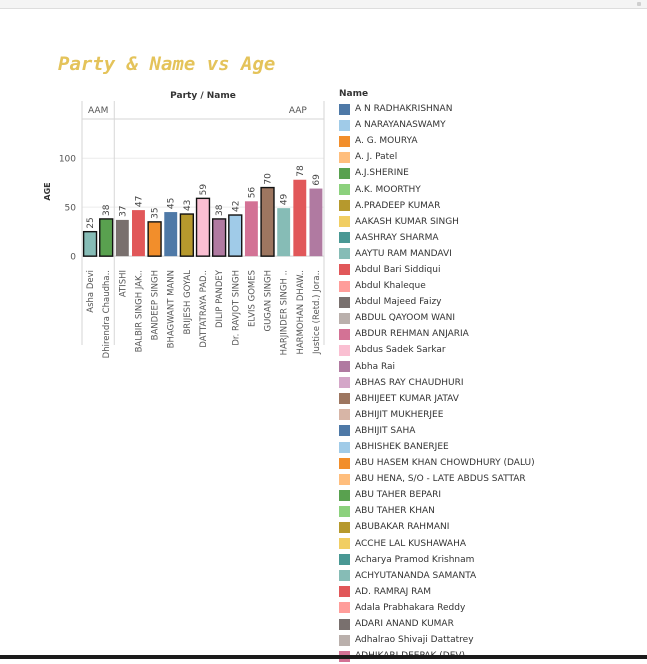  I want to click on legend-title: Name, so click(354, 94).